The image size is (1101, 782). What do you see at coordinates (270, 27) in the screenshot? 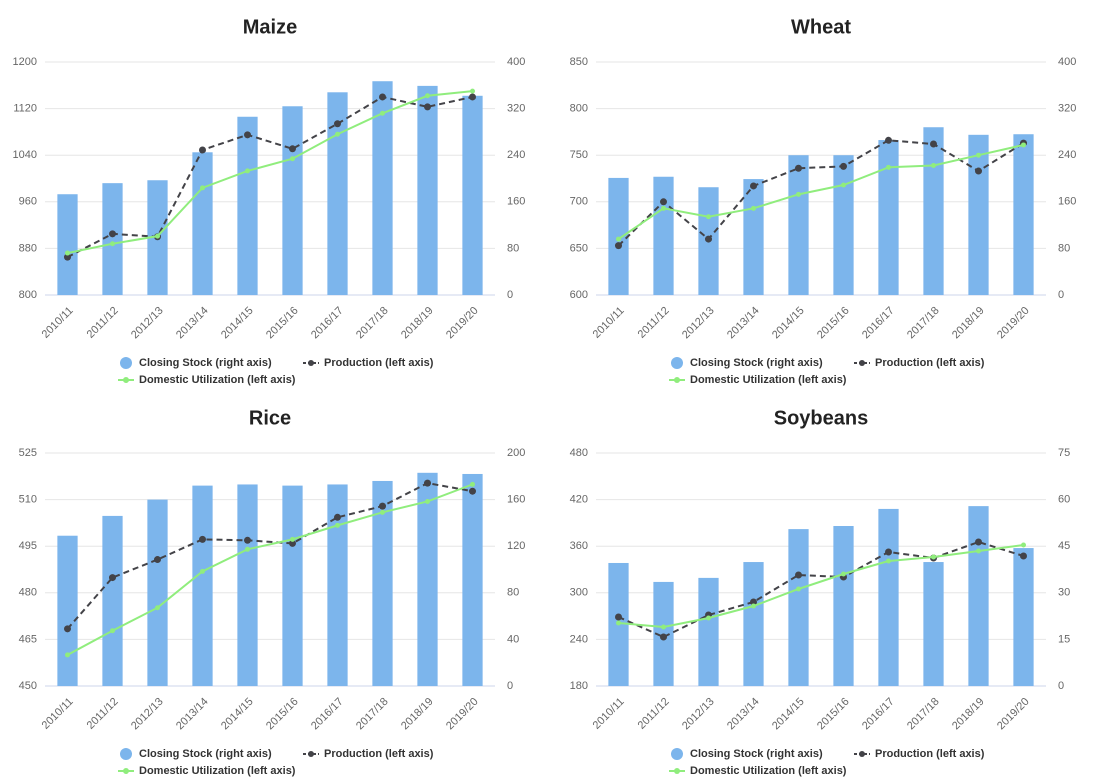
I see `chart-title: Maize` at bounding box center [270, 27].